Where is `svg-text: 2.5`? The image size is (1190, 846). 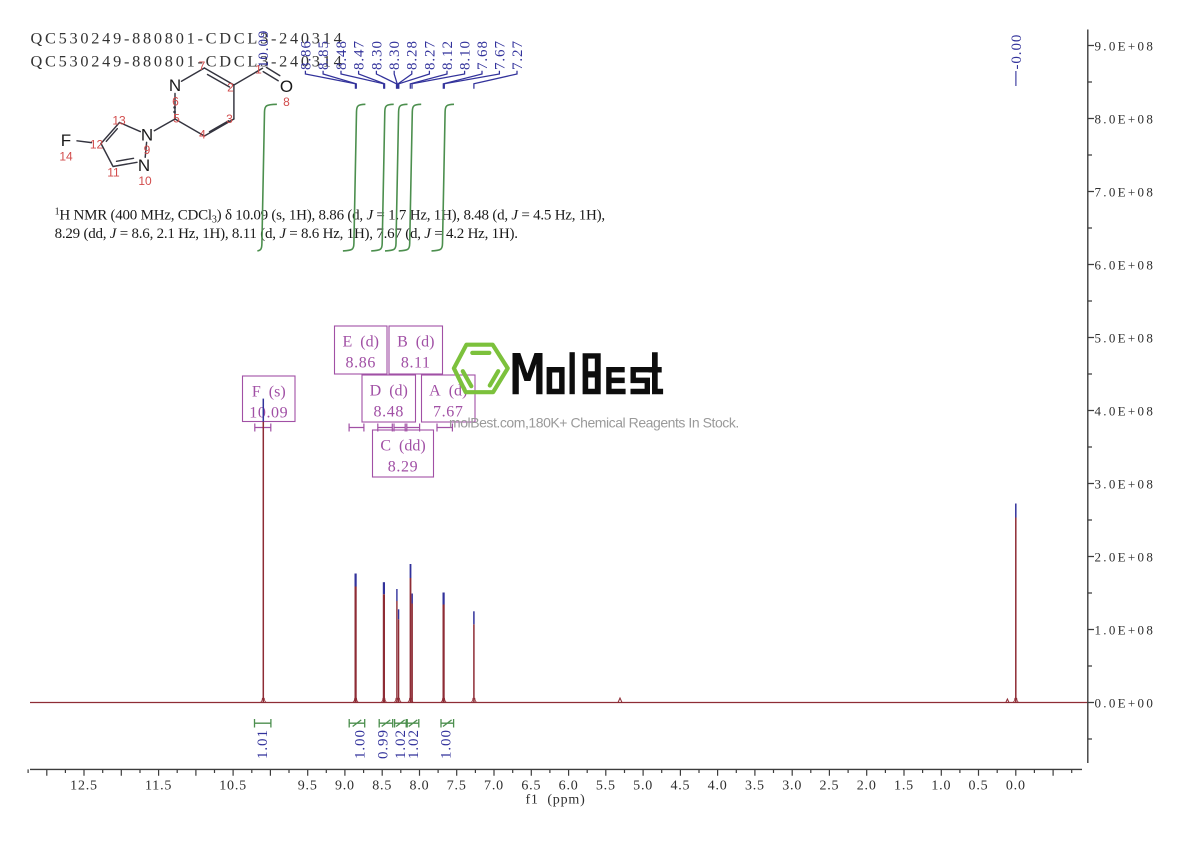
svg-text: 2.5 is located at coordinates (829, 786).